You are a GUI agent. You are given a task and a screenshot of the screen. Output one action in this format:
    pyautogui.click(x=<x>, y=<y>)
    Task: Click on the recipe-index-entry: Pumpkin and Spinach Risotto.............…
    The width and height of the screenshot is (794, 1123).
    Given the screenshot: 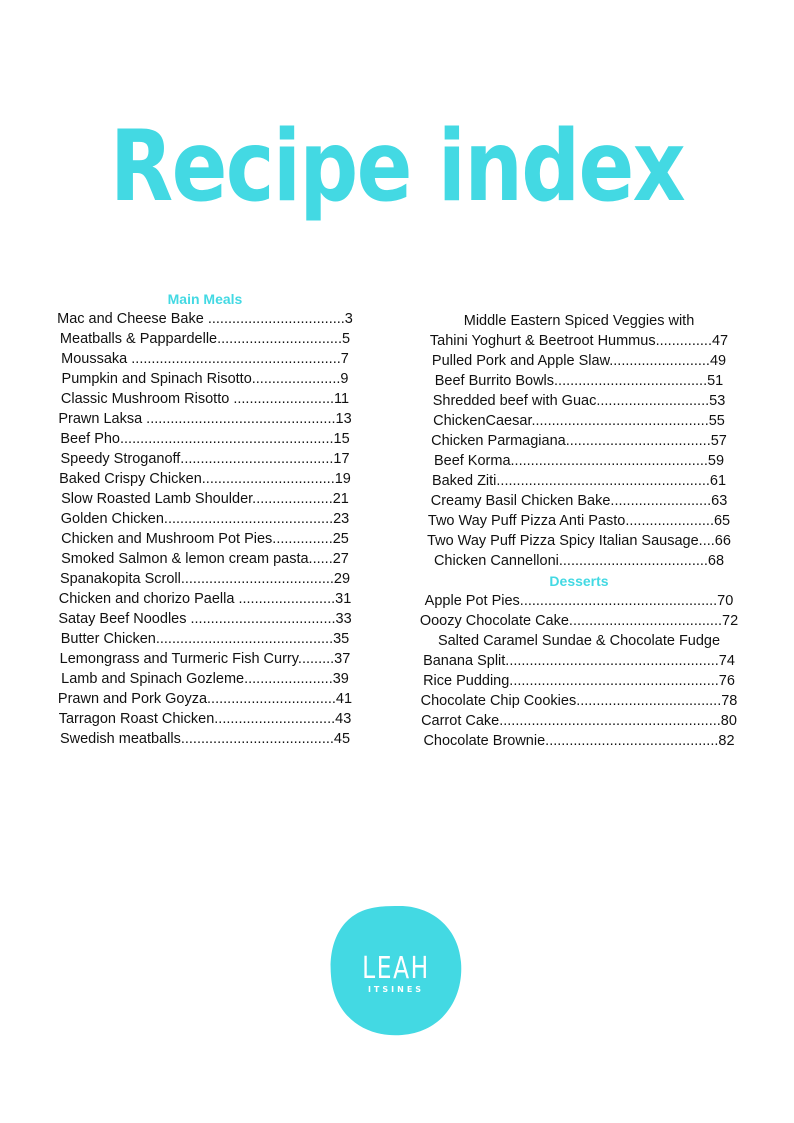 What is the action you would take?
    pyautogui.click(x=205, y=379)
    